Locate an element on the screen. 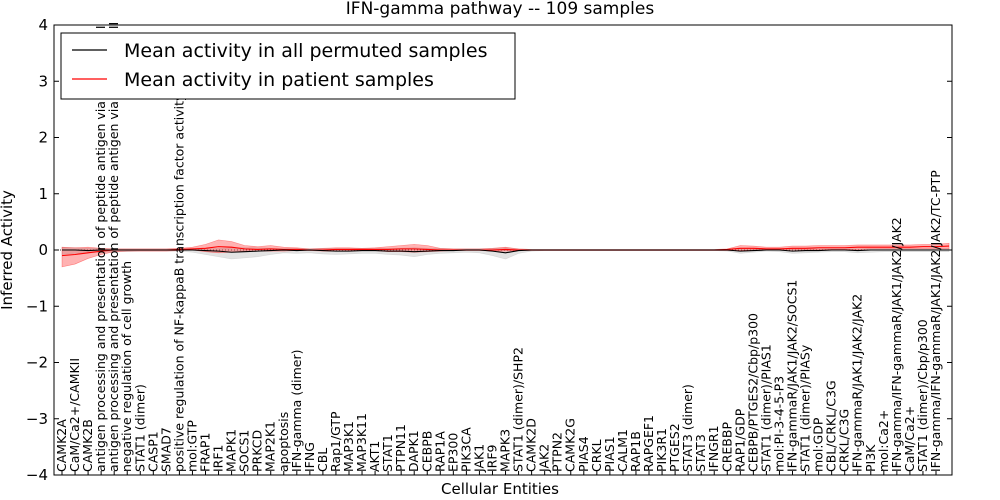  x-tick-label: JAK1 is located at coordinates (478, 458).